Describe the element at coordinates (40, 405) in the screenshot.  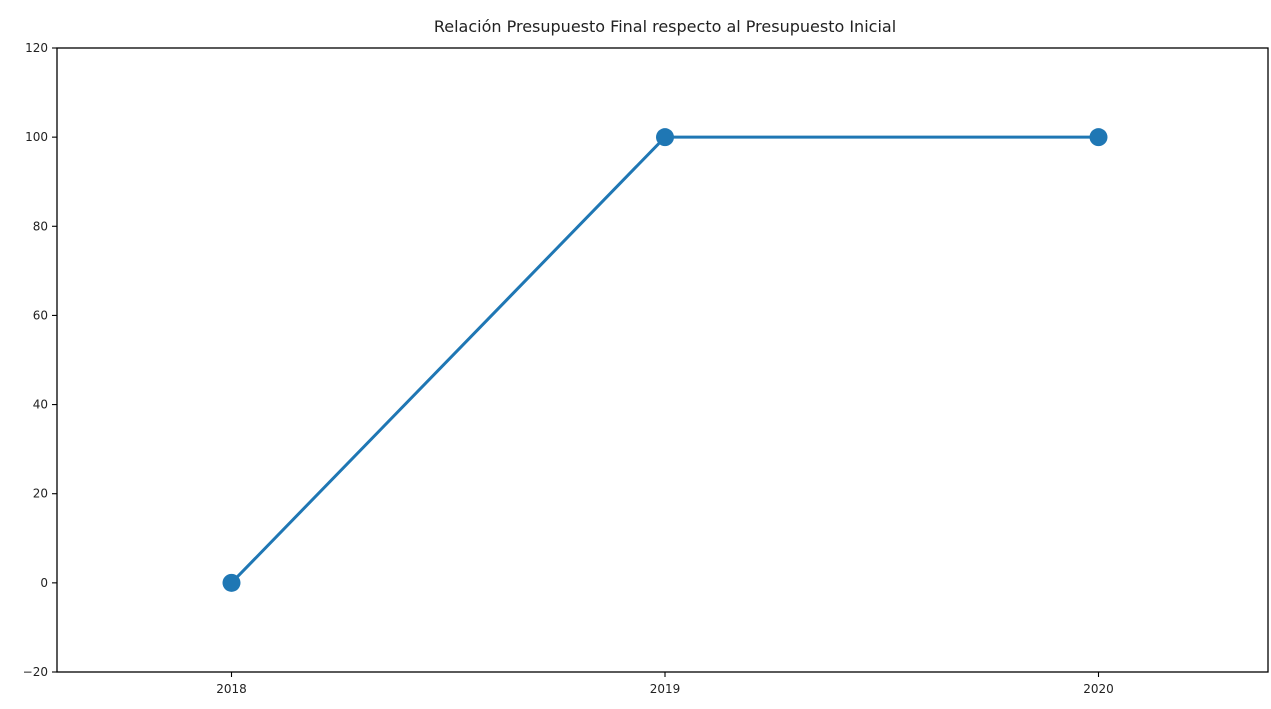
I see `y-tick-label: 40` at that location.